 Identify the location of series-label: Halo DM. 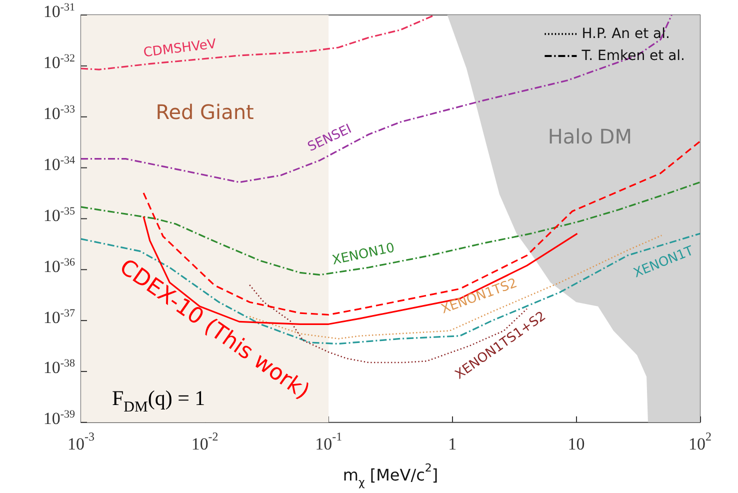
(590, 136).